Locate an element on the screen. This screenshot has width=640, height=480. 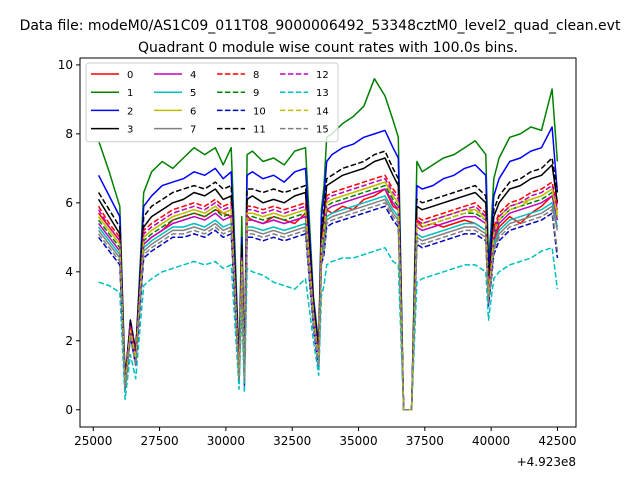
legend-label-3: 3 is located at coordinates (130, 130).